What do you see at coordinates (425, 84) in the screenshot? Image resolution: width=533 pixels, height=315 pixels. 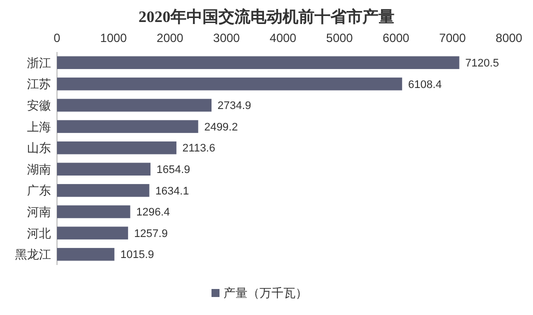 I see `data-label: 6108.4` at bounding box center [425, 84].